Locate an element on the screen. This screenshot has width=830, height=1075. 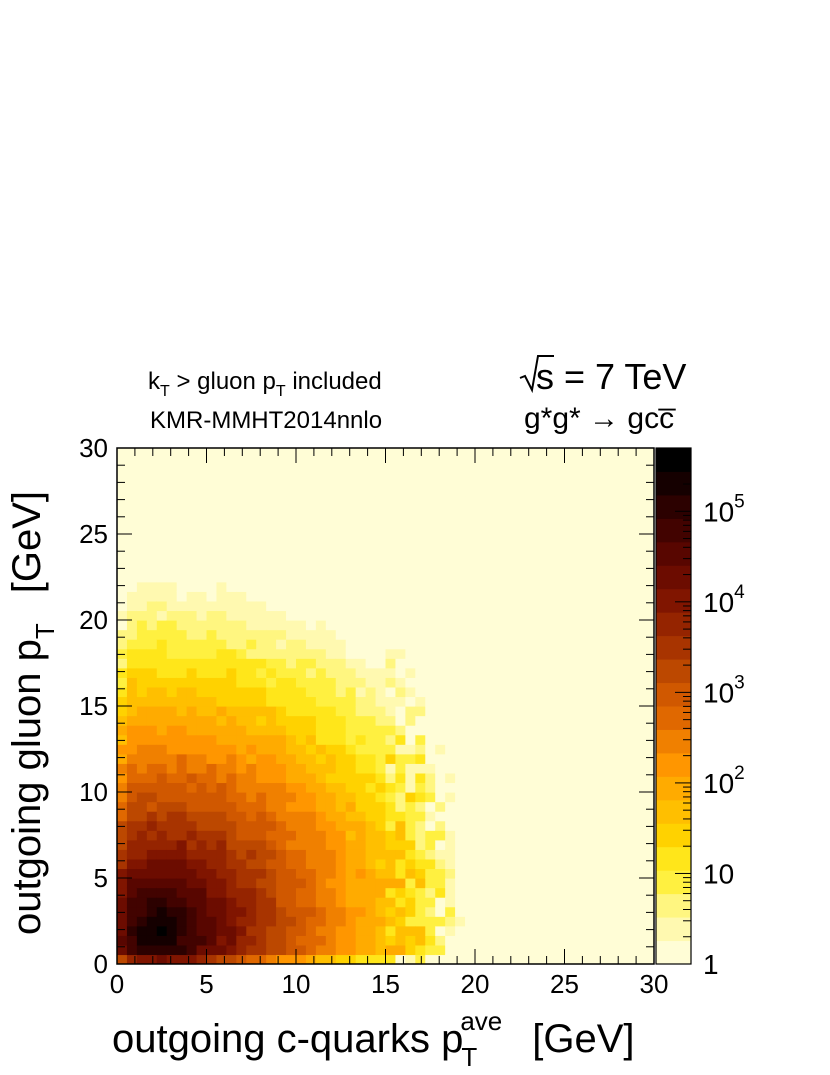
color-bar-band is located at coordinates (673, 835).